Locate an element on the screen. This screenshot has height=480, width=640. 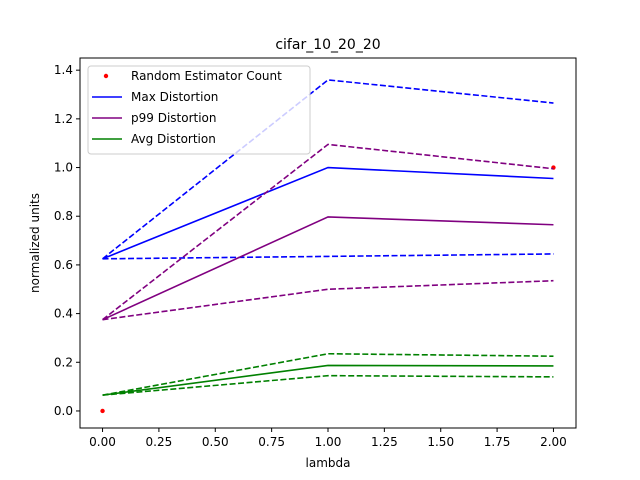
y-axis-label: normalized units is located at coordinates (35, 243).